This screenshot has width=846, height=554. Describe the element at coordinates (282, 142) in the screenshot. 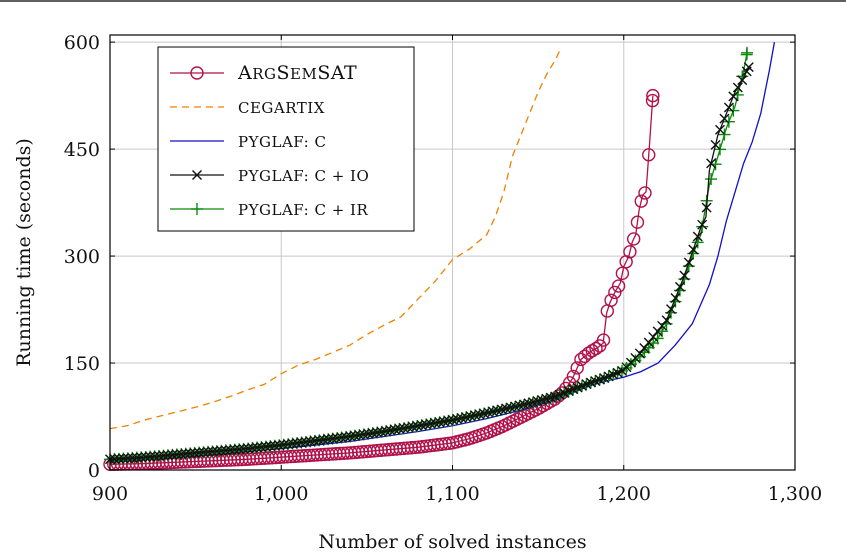

I see `legend-label: PYGLAF: C` at that location.